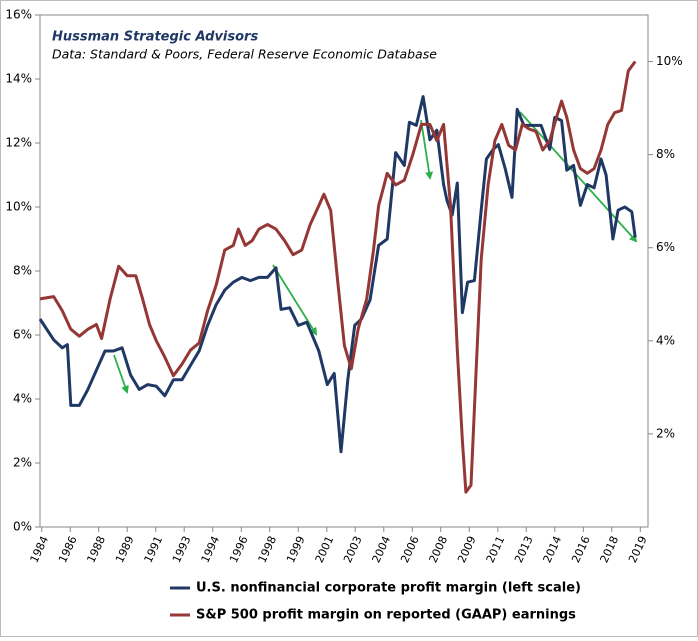 The height and width of the screenshot is (641, 698). I want to click on y2-tick-label: 8%, so click(665, 154).